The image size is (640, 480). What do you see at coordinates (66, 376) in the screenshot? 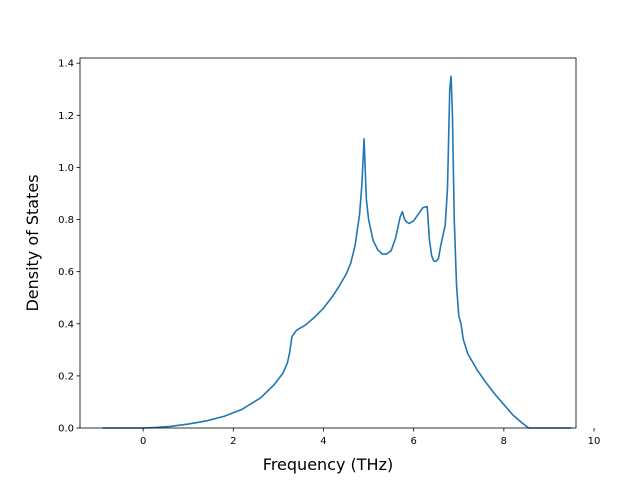
I see `y-tick-label: 0.2` at bounding box center [66, 376].